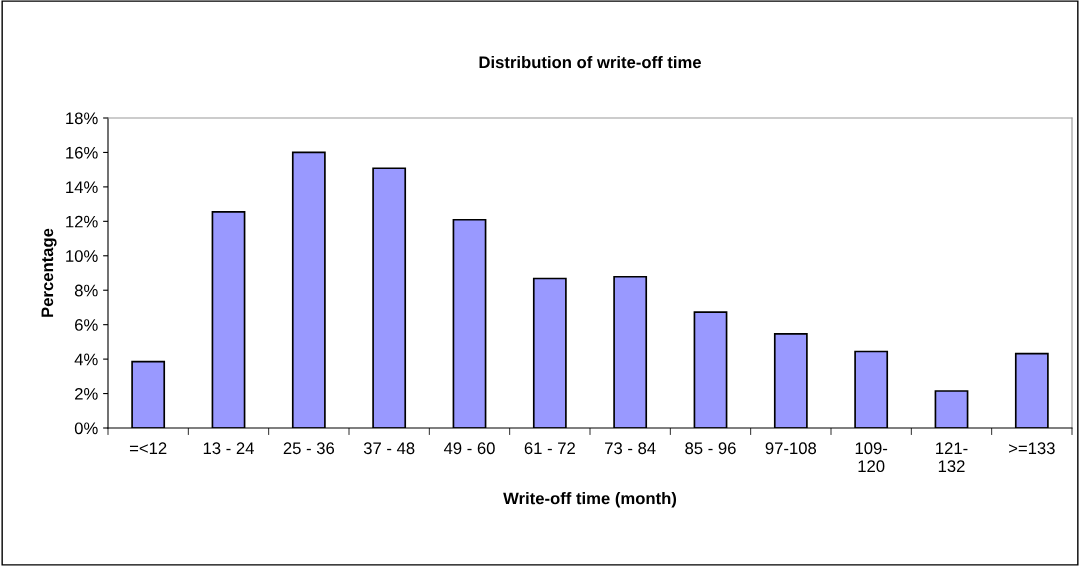 The image size is (1080, 566). I want to click on chart-title: Distribution of write-off time, so click(590, 62).